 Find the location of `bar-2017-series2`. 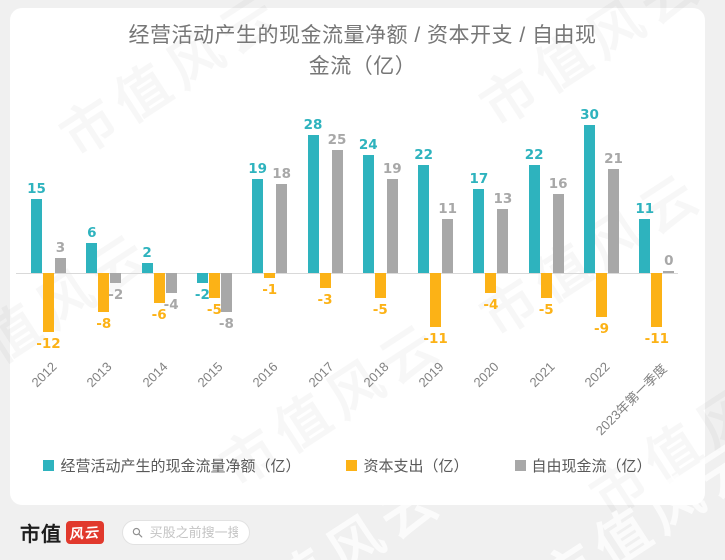

bar-2017-series2 is located at coordinates (337, 211).